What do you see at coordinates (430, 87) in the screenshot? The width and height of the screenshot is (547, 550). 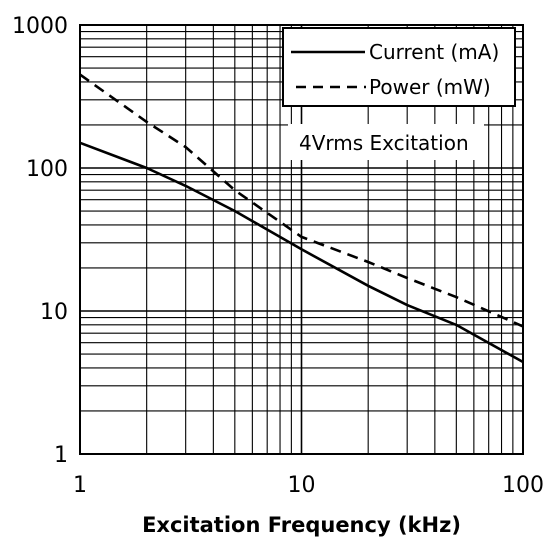 I see `legend-power-label: Power (mW)` at bounding box center [430, 87].